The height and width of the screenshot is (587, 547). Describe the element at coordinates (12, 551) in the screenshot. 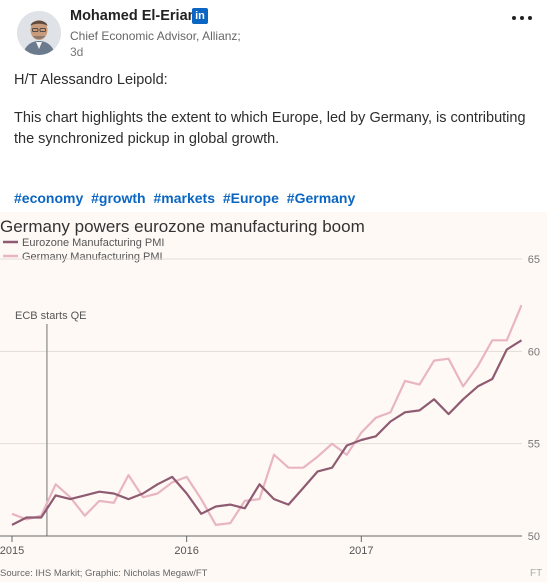

I see `x-tick-2015: 2015` at that location.